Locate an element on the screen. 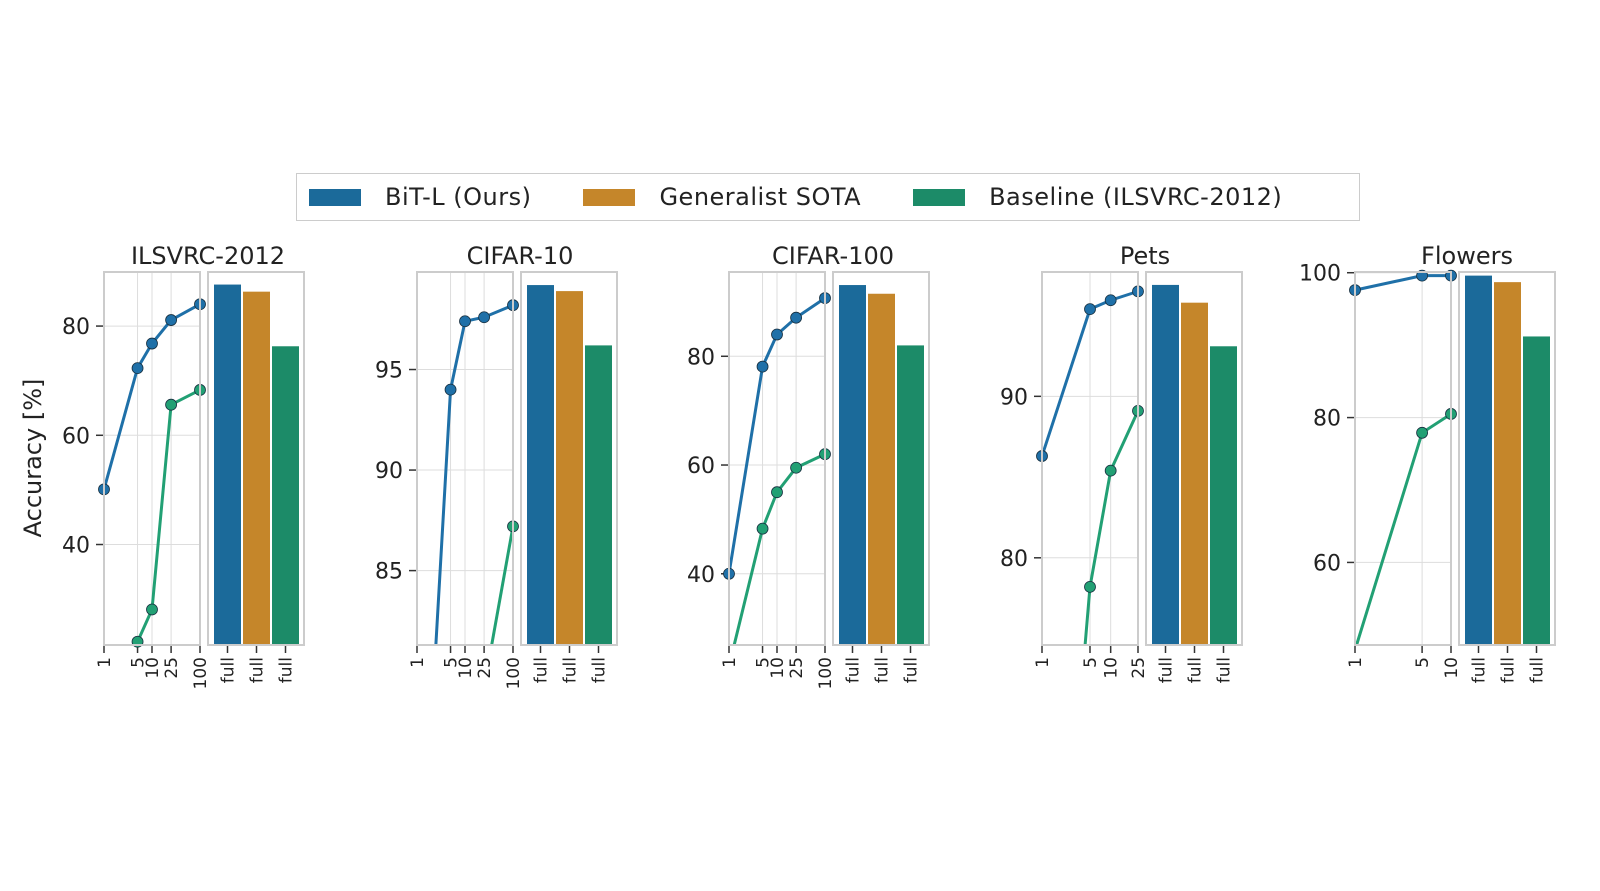 This screenshot has height=891, width=1600. legend-item-bit-l: BiT-L (Ours) is located at coordinates (420, 197).